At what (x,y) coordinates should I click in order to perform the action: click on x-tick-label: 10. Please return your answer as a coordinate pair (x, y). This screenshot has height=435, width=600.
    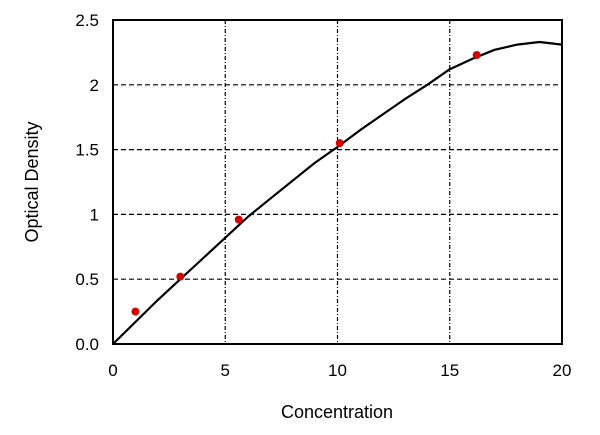
    Looking at the image, I should click on (337, 370).